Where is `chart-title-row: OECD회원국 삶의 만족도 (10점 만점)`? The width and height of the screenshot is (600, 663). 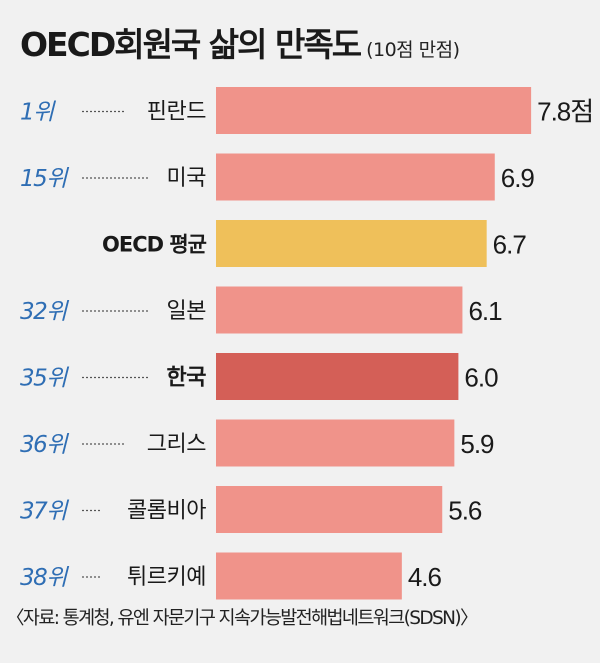 chart-title-row: OECD회원국 삶의 만족도 (10점 만점) is located at coordinates (240, 42).